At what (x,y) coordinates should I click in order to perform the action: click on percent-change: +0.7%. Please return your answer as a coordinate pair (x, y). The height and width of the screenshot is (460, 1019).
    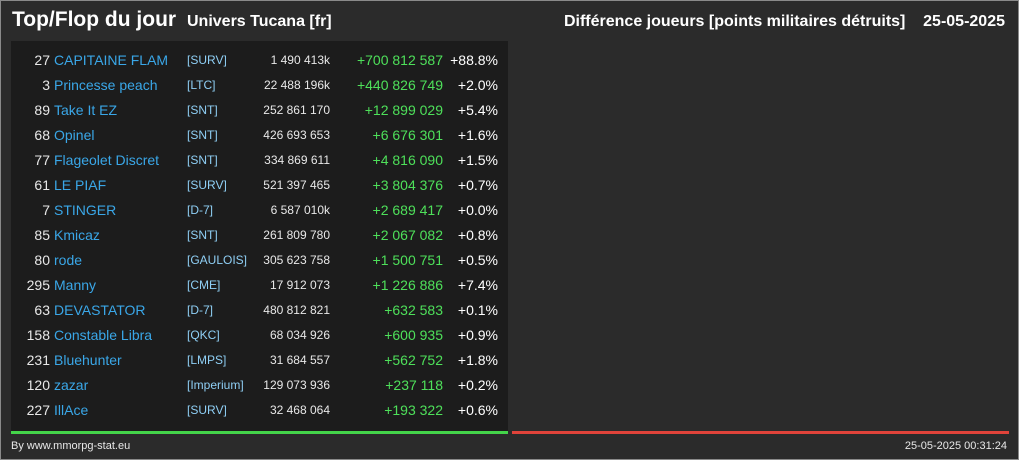
    Looking at the image, I should click on (477, 185).